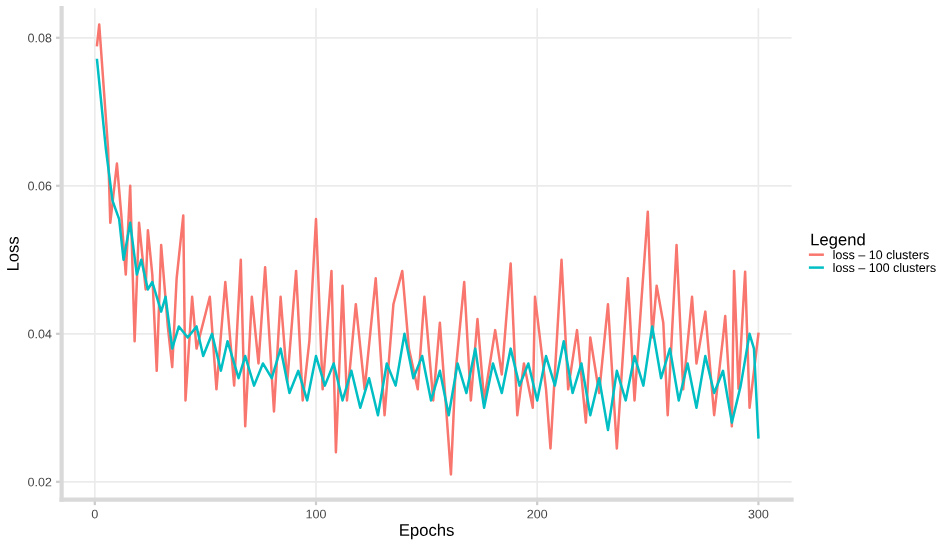  What do you see at coordinates (427, 531) in the screenshot?
I see `x-axis-title: Epochs` at bounding box center [427, 531].